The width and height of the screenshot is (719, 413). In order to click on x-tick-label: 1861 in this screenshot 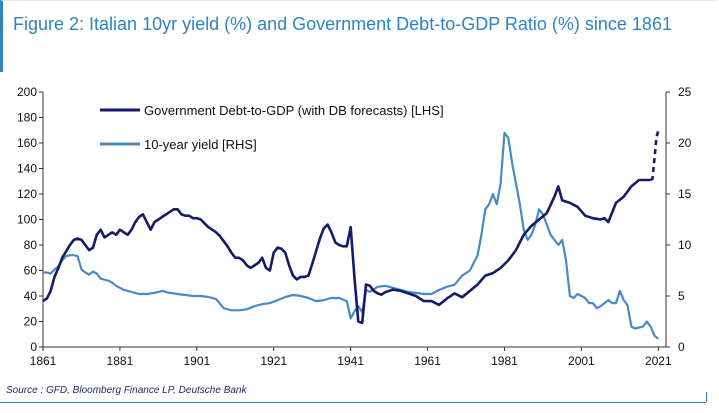, I will do `click(43, 361)`.